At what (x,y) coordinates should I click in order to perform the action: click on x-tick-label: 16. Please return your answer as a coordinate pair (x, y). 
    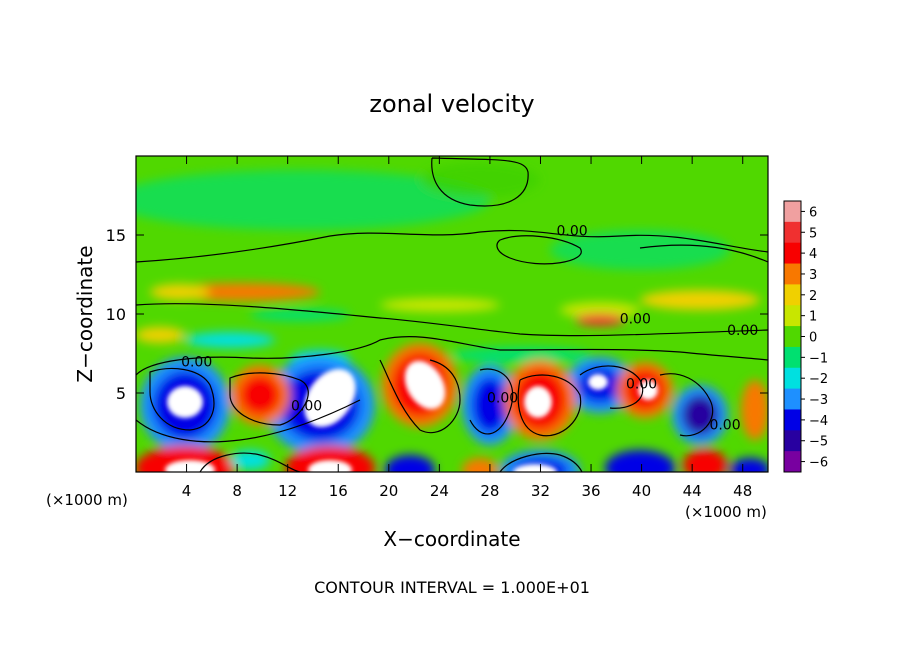
    Looking at the image, I should click on (338, 491).